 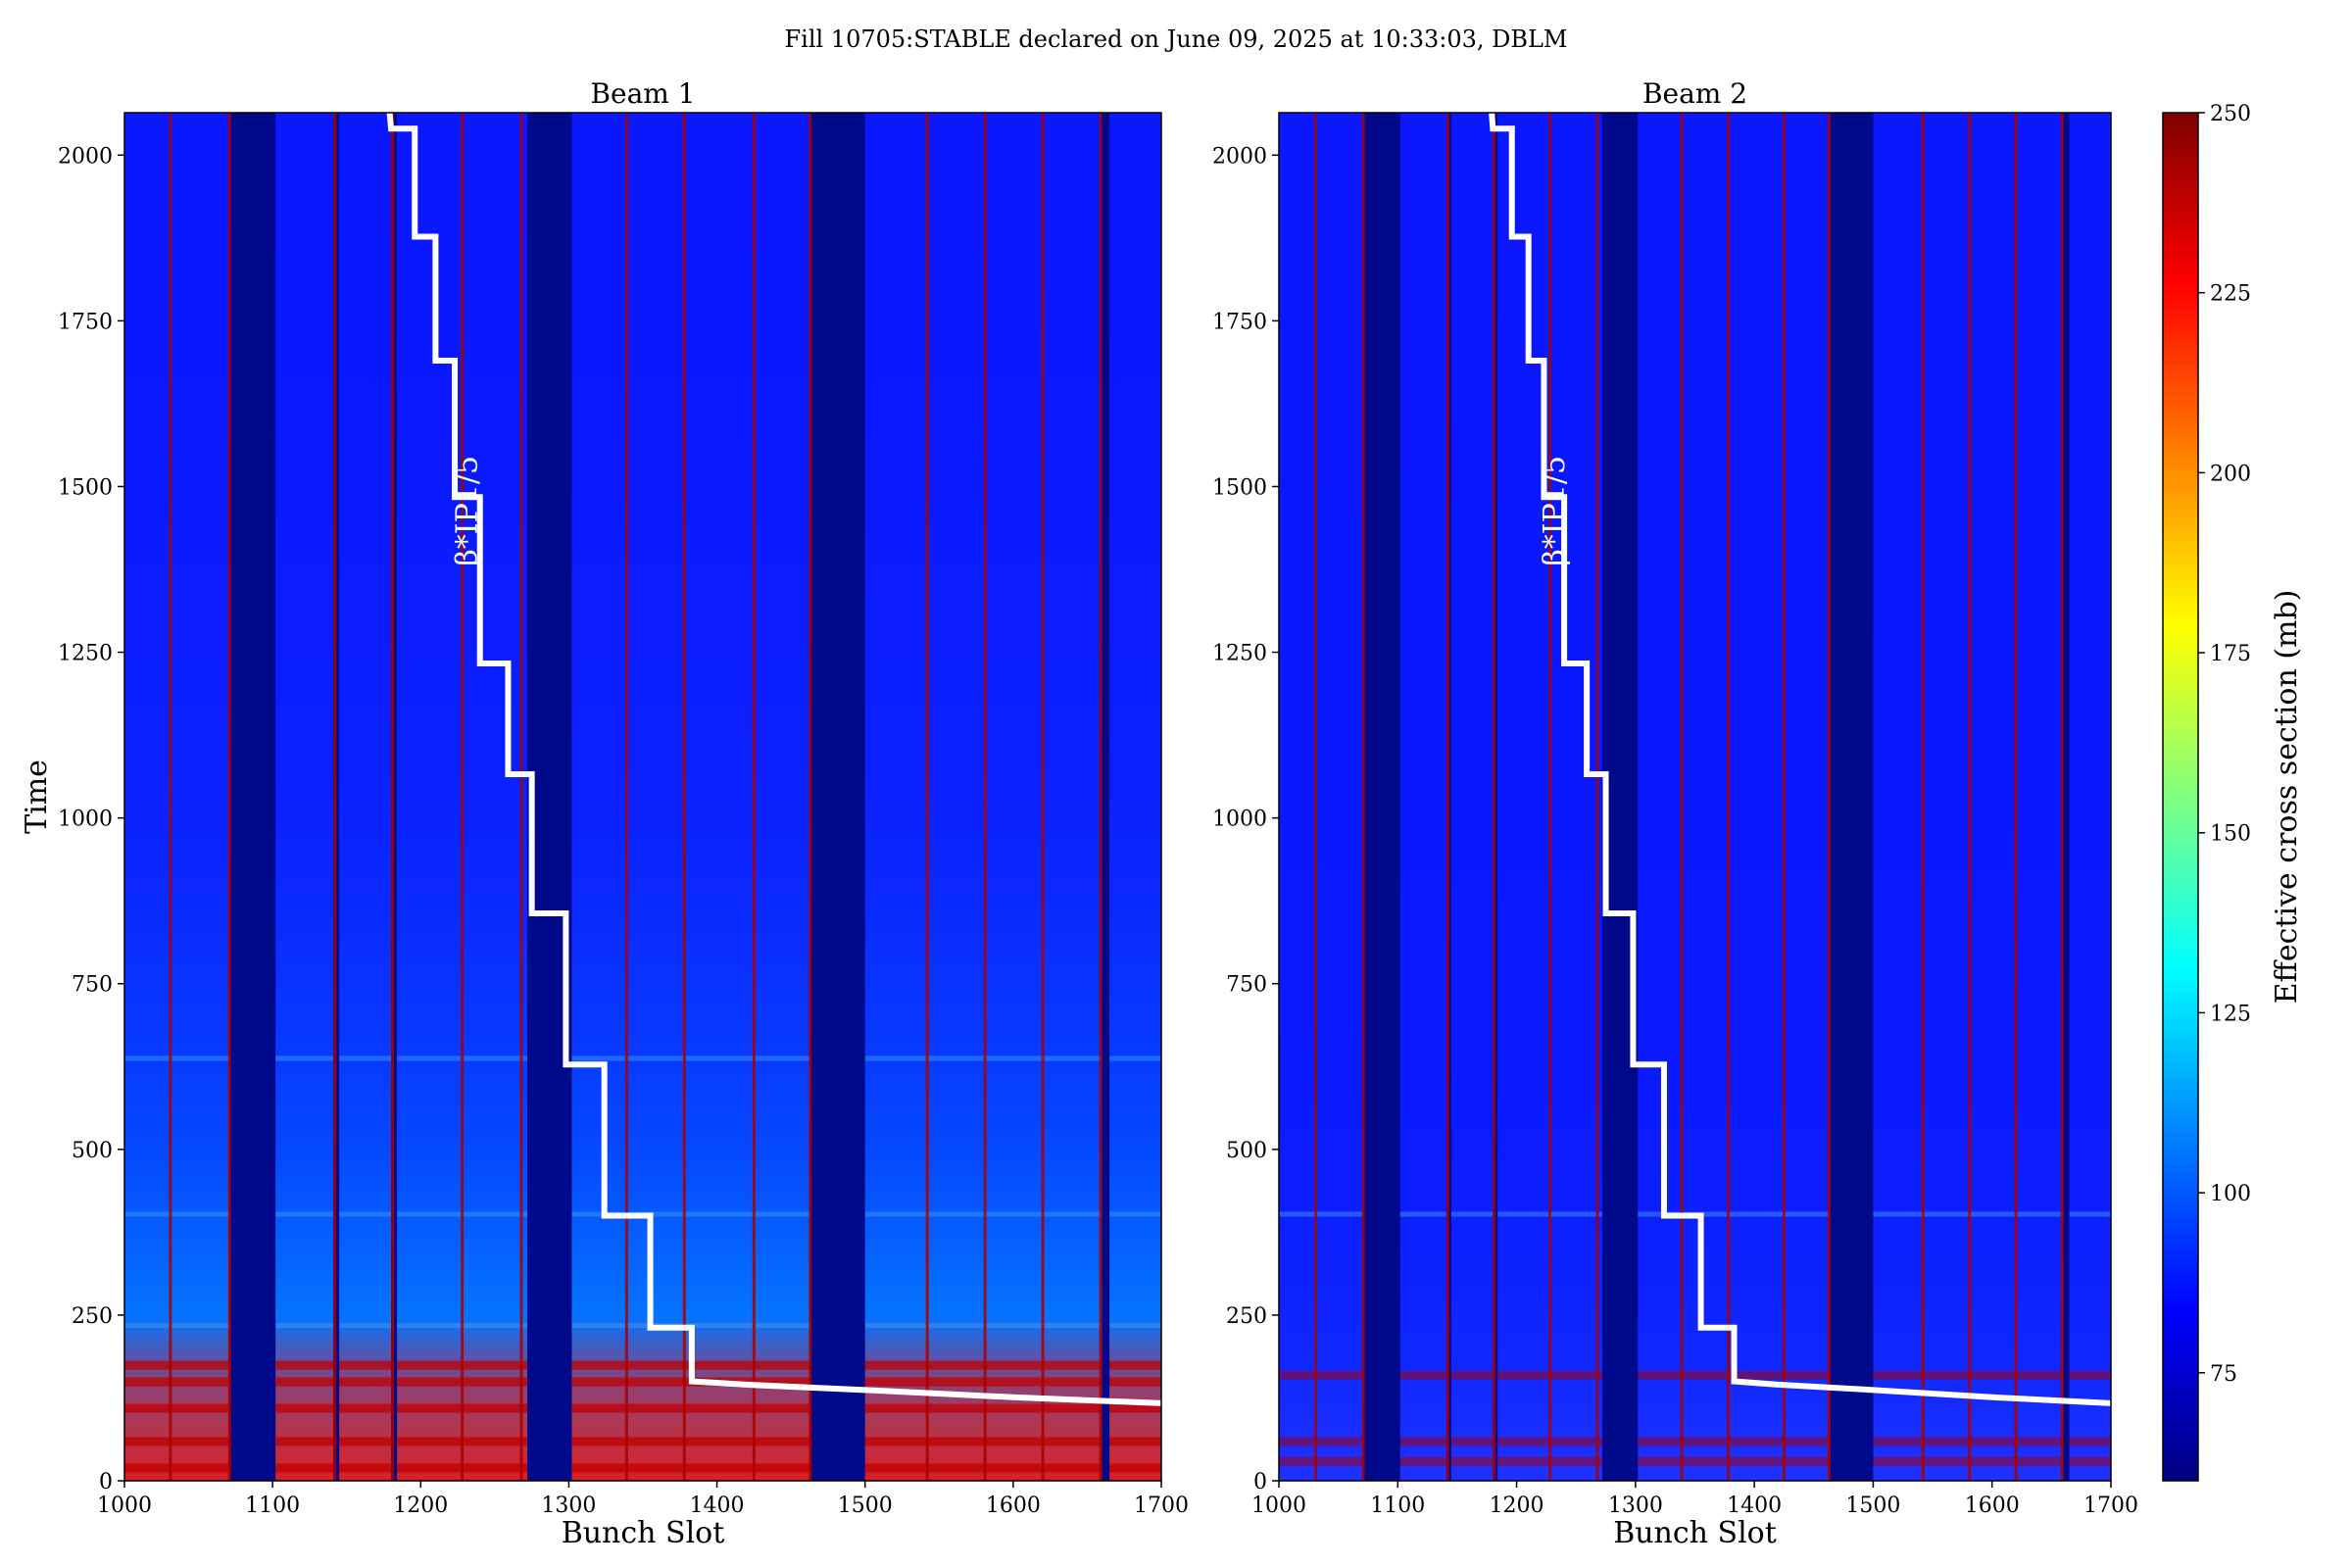 What do you see at coordinates (1161, 1506) in the screenshot?
I see `x-tick-label: 1700` at bounding box center [1161, 1506].